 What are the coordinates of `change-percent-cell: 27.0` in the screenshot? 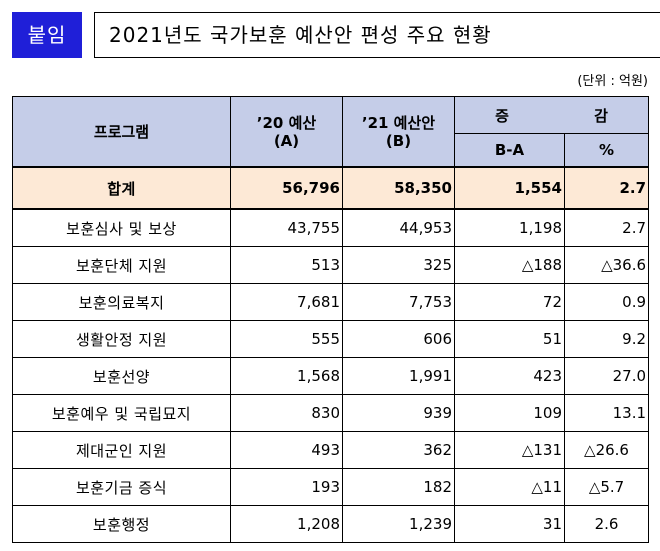 It's located at (606, 376).